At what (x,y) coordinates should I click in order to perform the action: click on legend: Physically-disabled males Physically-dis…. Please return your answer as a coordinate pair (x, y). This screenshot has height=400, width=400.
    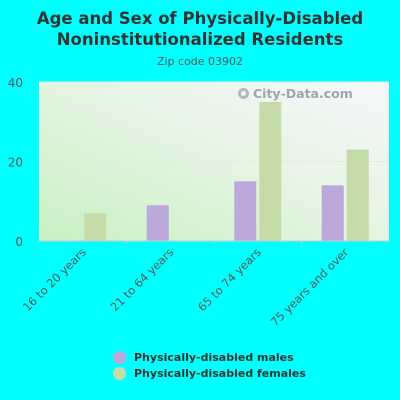
    Looking at the image, I should click on (209, 365).